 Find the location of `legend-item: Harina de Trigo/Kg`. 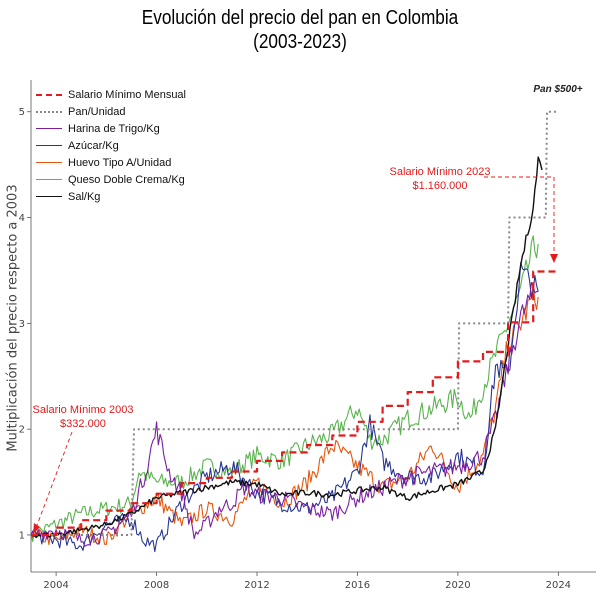

legend-item: Harina de Trigo/Kg is located at coordinates (111, 128).